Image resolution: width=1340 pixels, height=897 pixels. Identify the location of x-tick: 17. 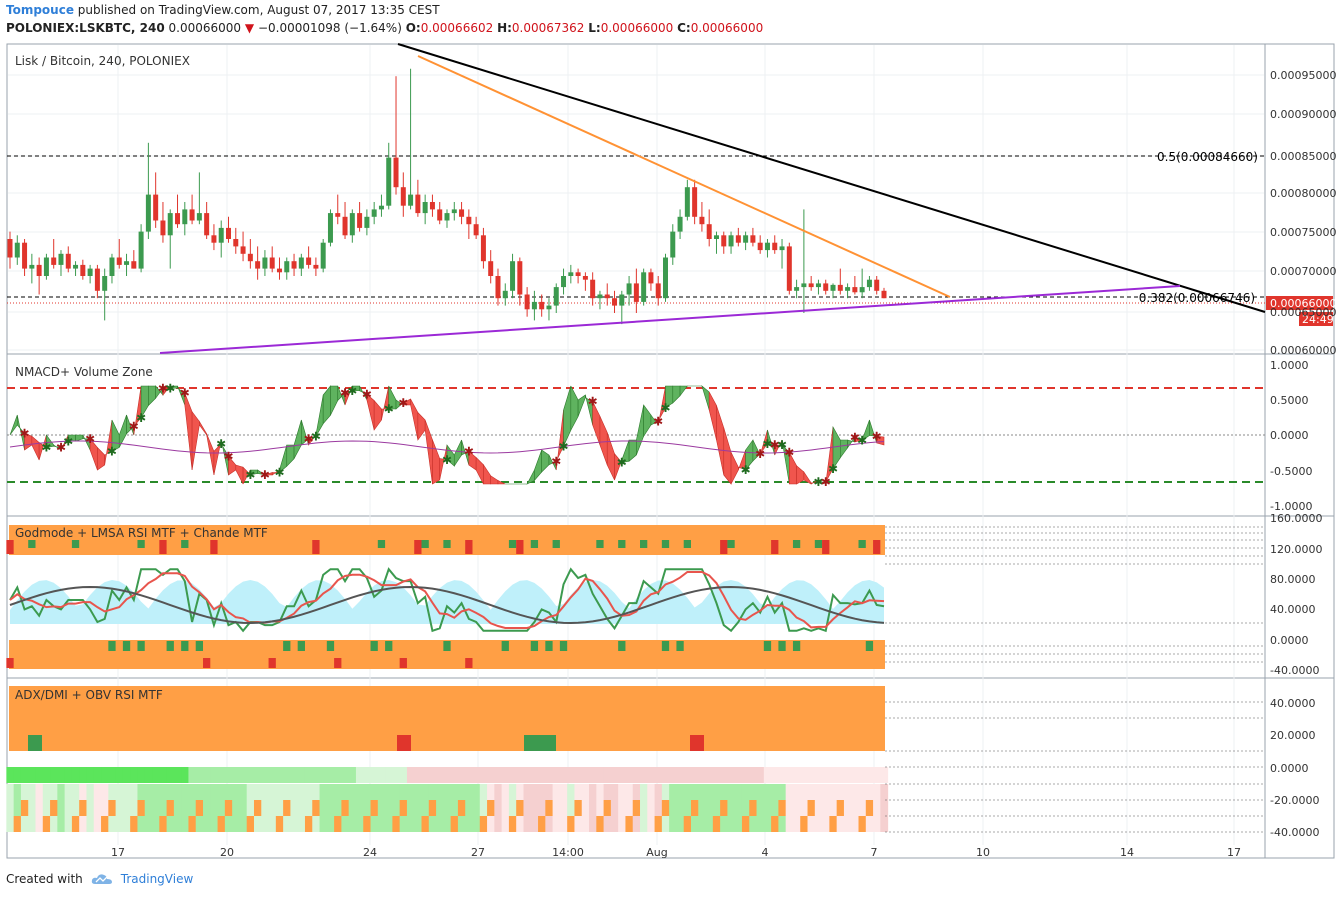
(1234, 852).